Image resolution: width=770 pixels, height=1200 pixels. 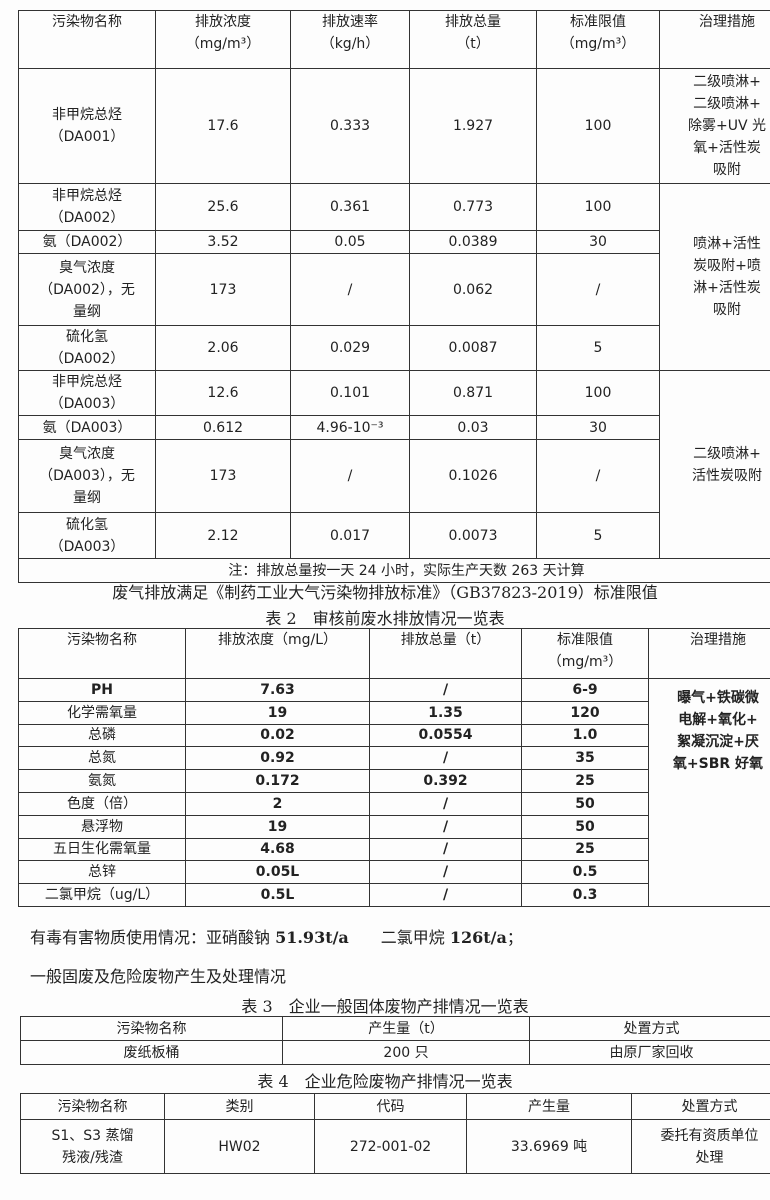 I want to click on table-row: 化学需氧量 19 1.35 120, so click(x=394, y=712).